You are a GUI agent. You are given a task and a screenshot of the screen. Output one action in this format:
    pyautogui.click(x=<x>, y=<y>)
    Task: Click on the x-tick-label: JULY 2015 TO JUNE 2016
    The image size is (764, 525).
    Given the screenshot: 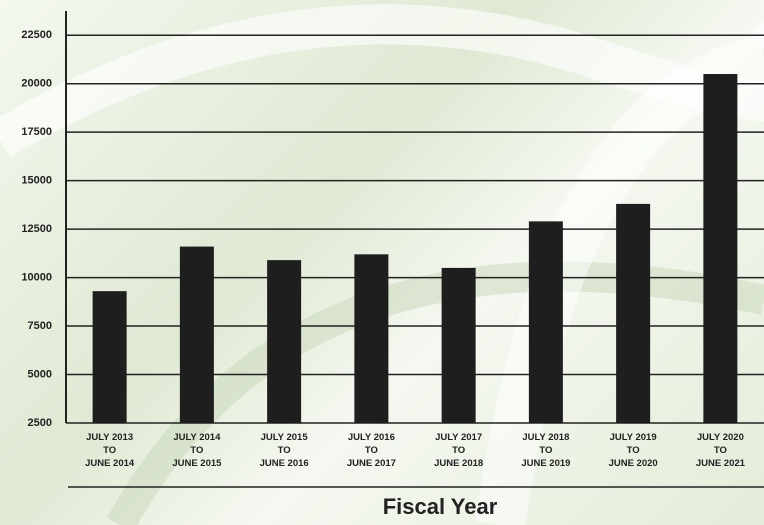 What is the action you would take?
    pyautogui.click(x=284, y=450)
    